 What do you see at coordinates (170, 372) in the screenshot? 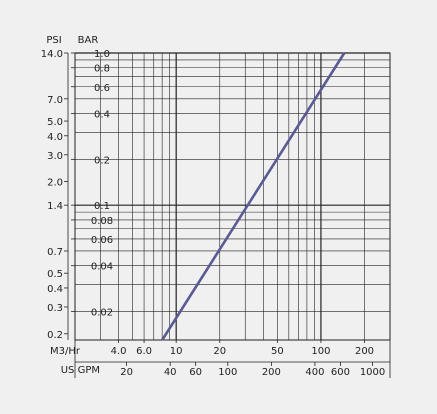
I see `gpm-tick-label: 40` at bounding box center [170, 372].